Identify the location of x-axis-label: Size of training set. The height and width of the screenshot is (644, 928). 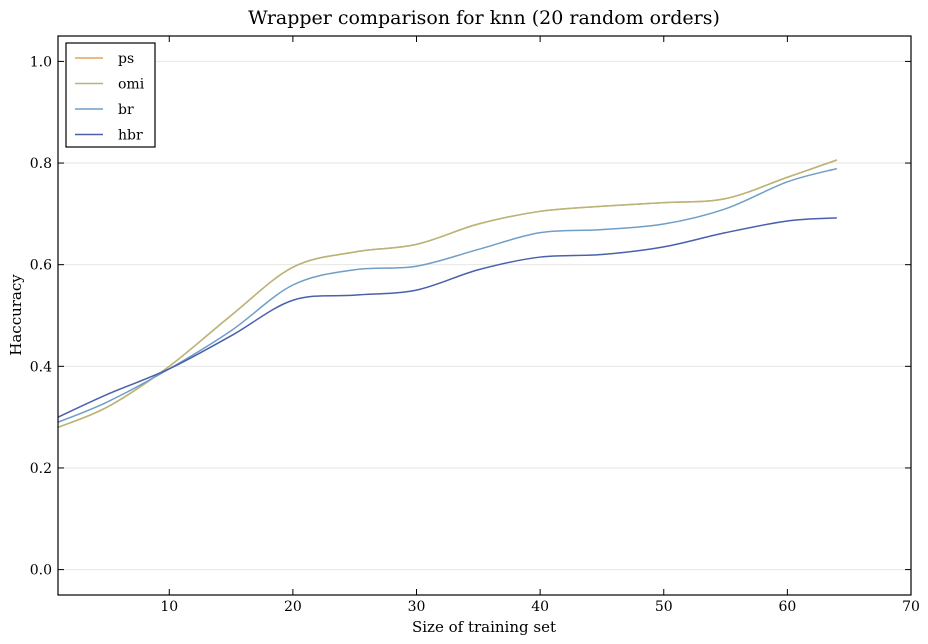
(484, 627).